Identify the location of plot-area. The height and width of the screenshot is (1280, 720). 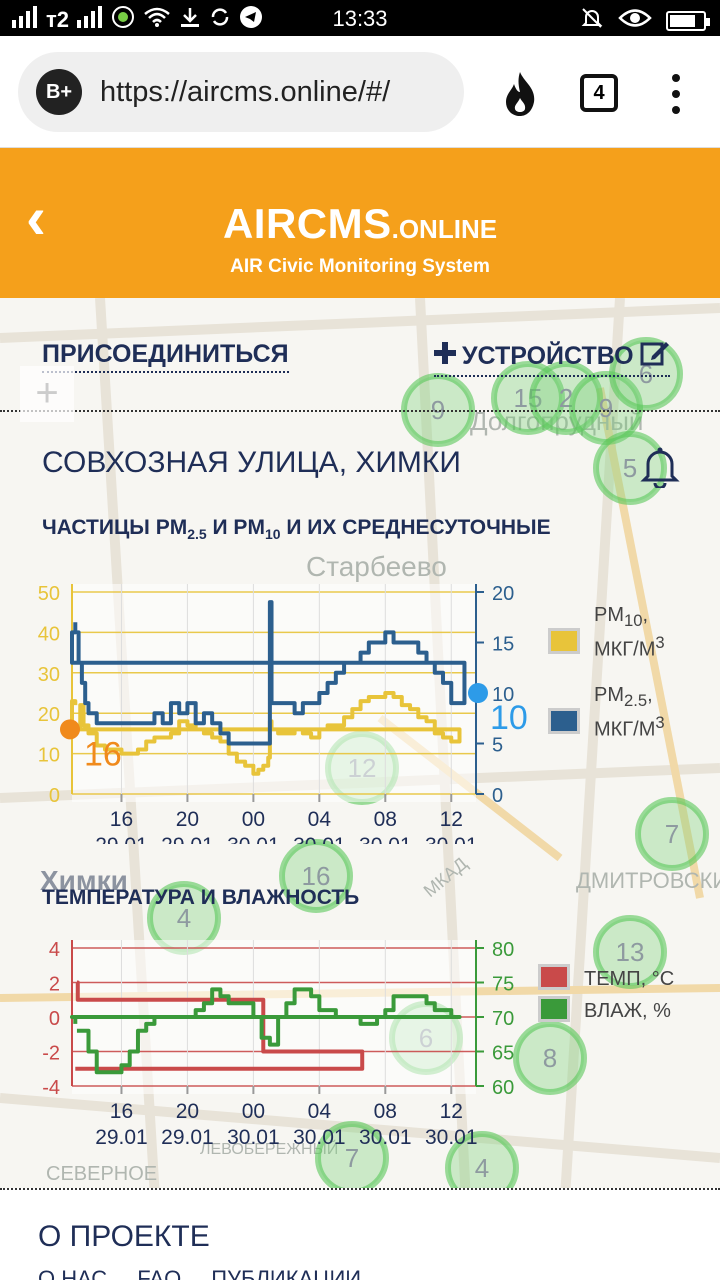
(274, 693).